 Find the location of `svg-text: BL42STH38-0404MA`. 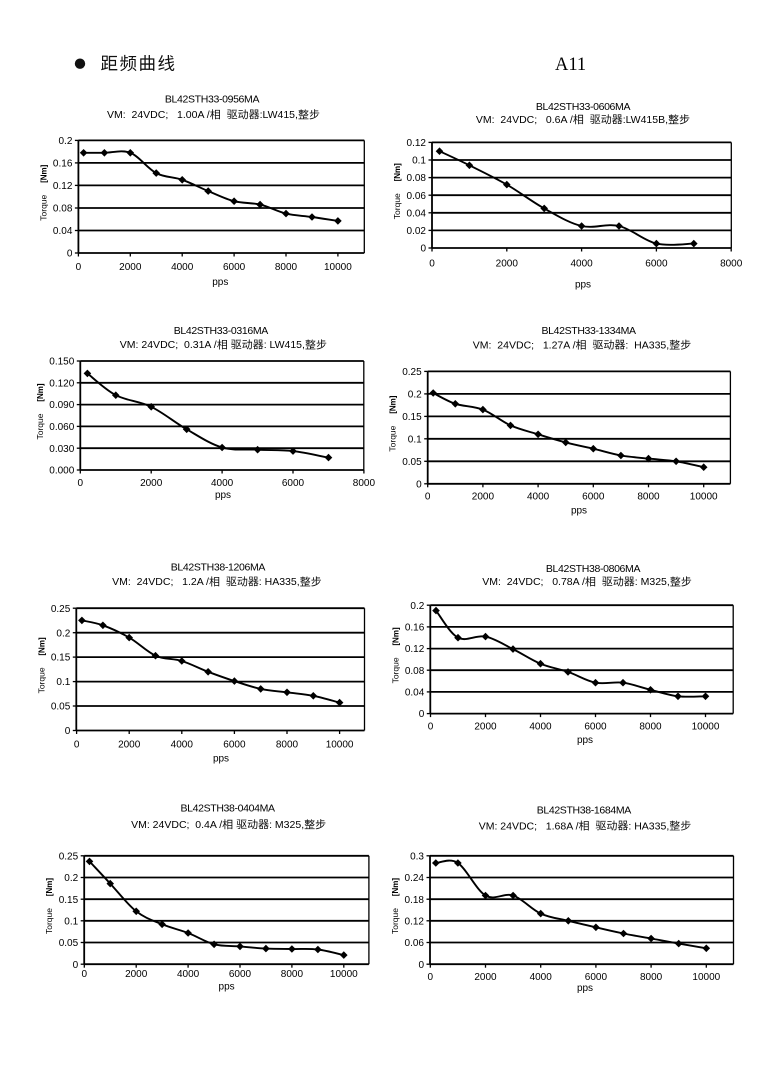

svg-text: BL42STH38-0404MA is located at coordinates (227, 809).